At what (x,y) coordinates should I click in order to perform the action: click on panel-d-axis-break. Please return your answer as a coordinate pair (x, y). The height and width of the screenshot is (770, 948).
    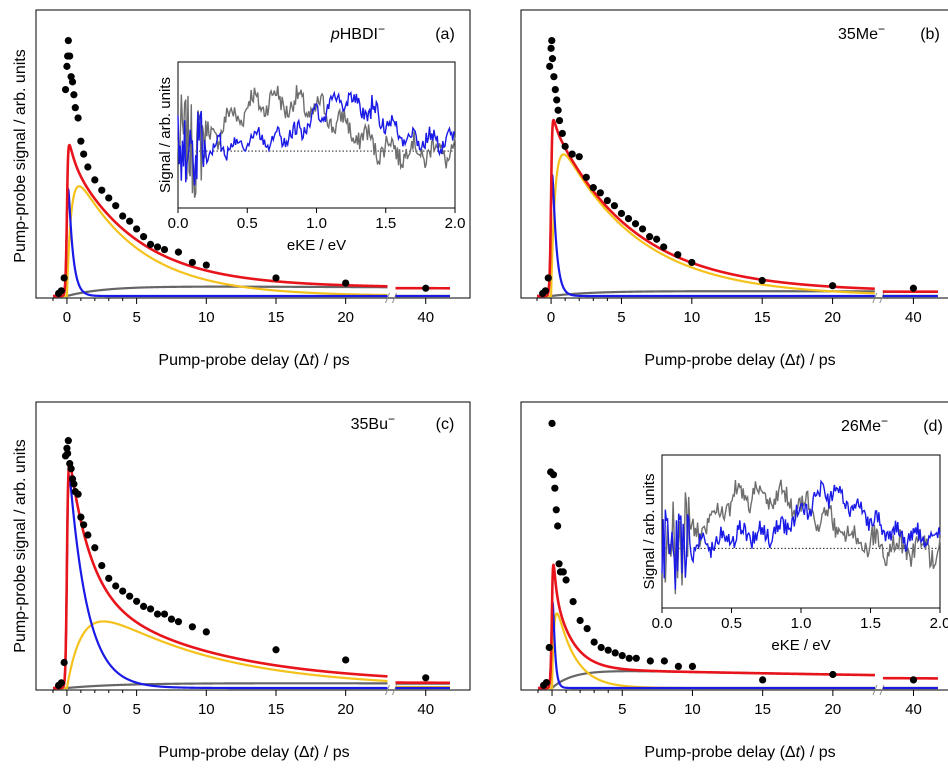
    Looking at the image, I should click on (882, 690).